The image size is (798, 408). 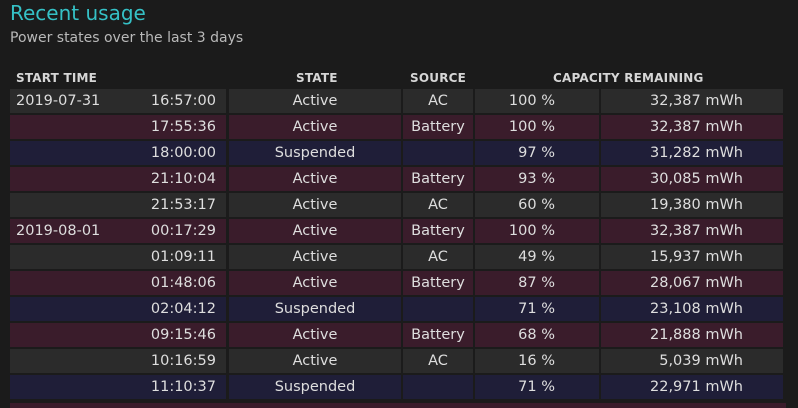 What do you see at coordinates (183, 335) in the screenshot?
I see `time-cell: 09:15:46` at bounding box center [183, 335].